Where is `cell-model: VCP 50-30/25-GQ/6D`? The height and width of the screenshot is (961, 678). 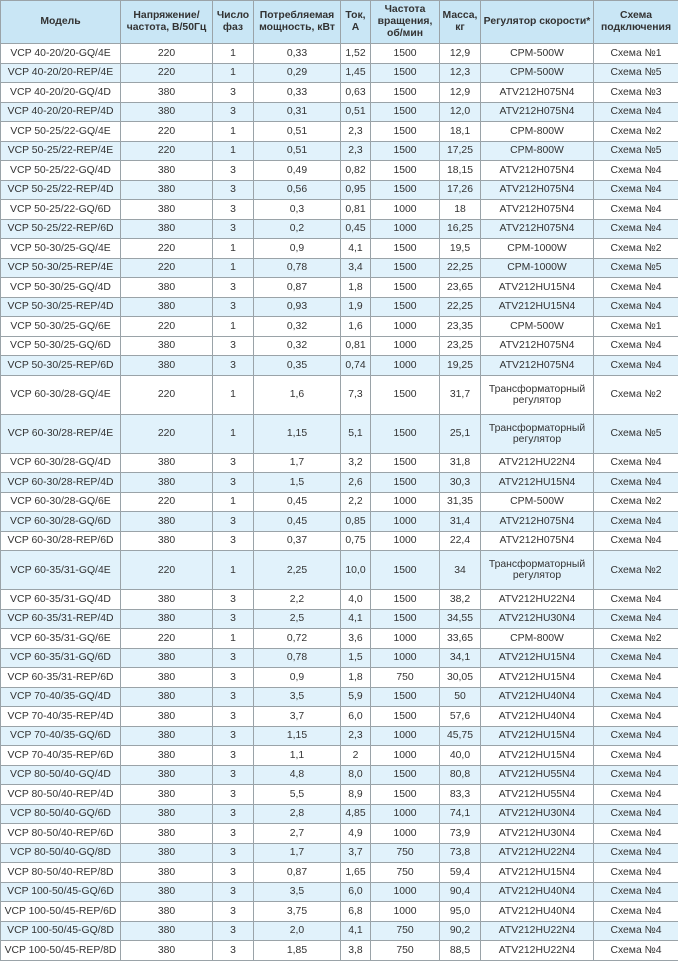 cell-model: VCP 50-30/25-GQ/6D is located at coordinates (61, 346).